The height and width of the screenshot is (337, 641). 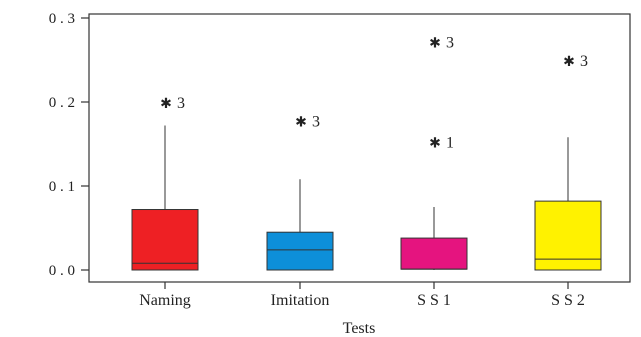 I want to click on box-1: ✱ 3, so click(x=165, y=183).